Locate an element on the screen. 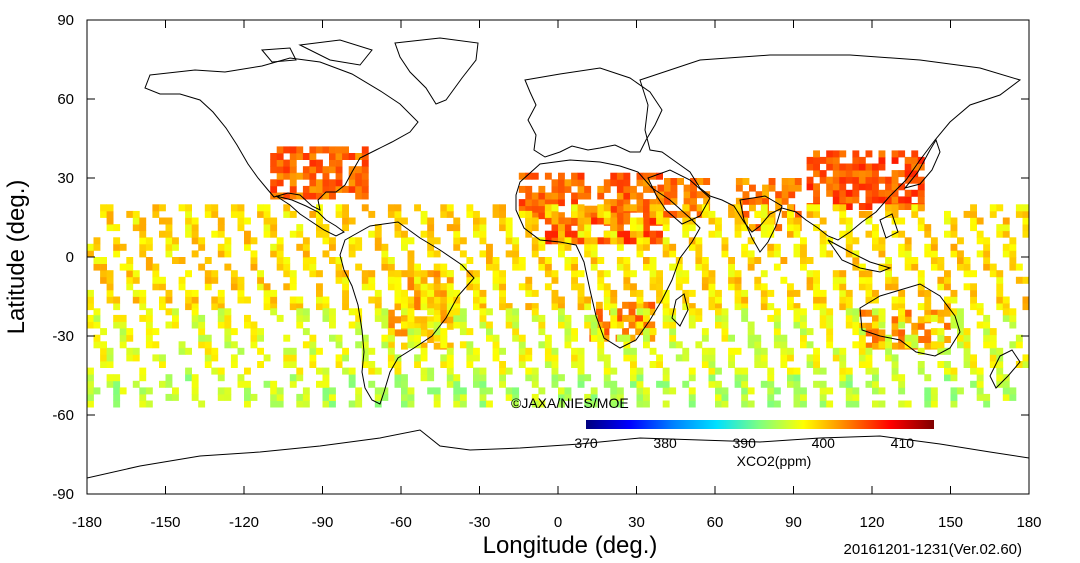  x-tick-label: -180 is located at coordinates (87, 522).